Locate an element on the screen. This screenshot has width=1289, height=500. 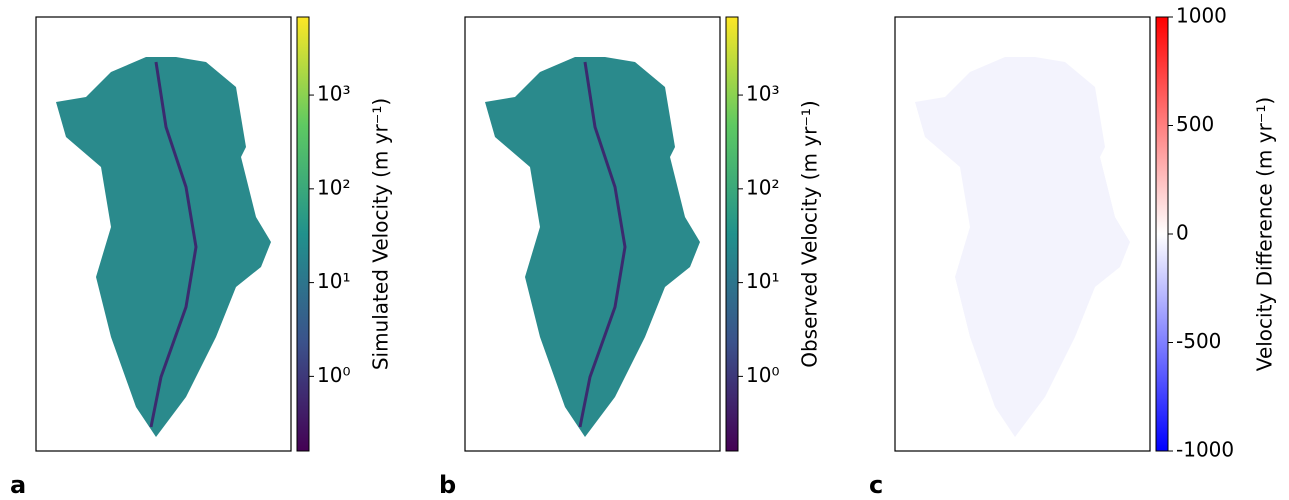
colorbar-label: Simulated Velocity (m yr⁻¹) is located at coordinates (381, 234).